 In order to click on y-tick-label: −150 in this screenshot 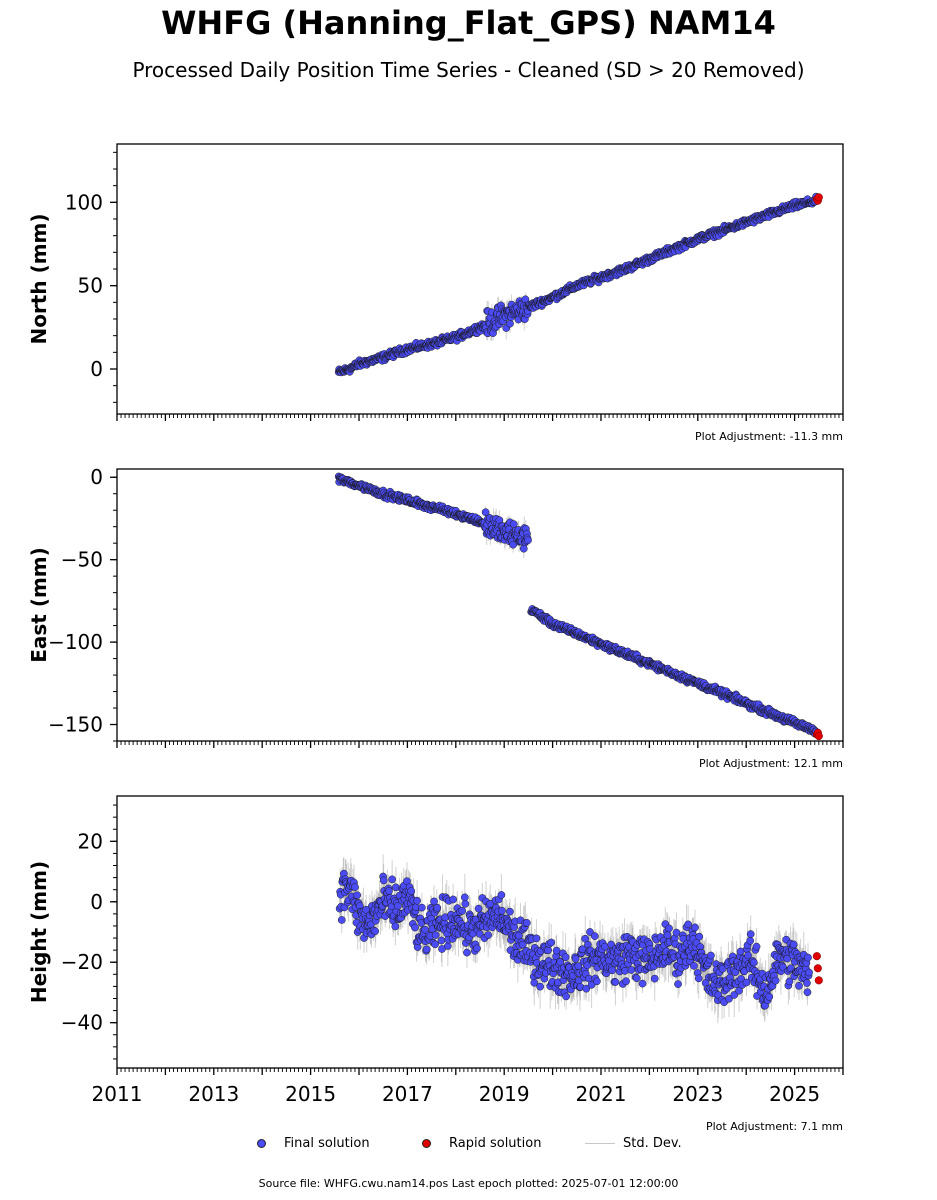, I will do `click(75, 725)`.